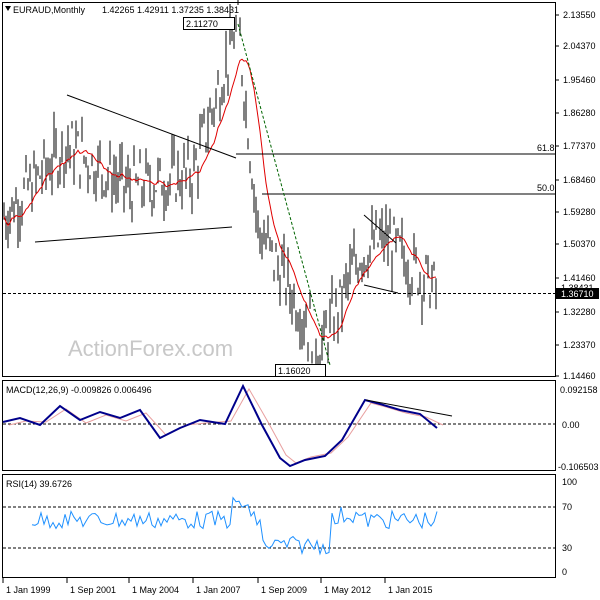 This screenshot has height=600, width=600. Describe the element at coordinates (133, 234) in the screenshot. I see `trendline-lower` at that location.